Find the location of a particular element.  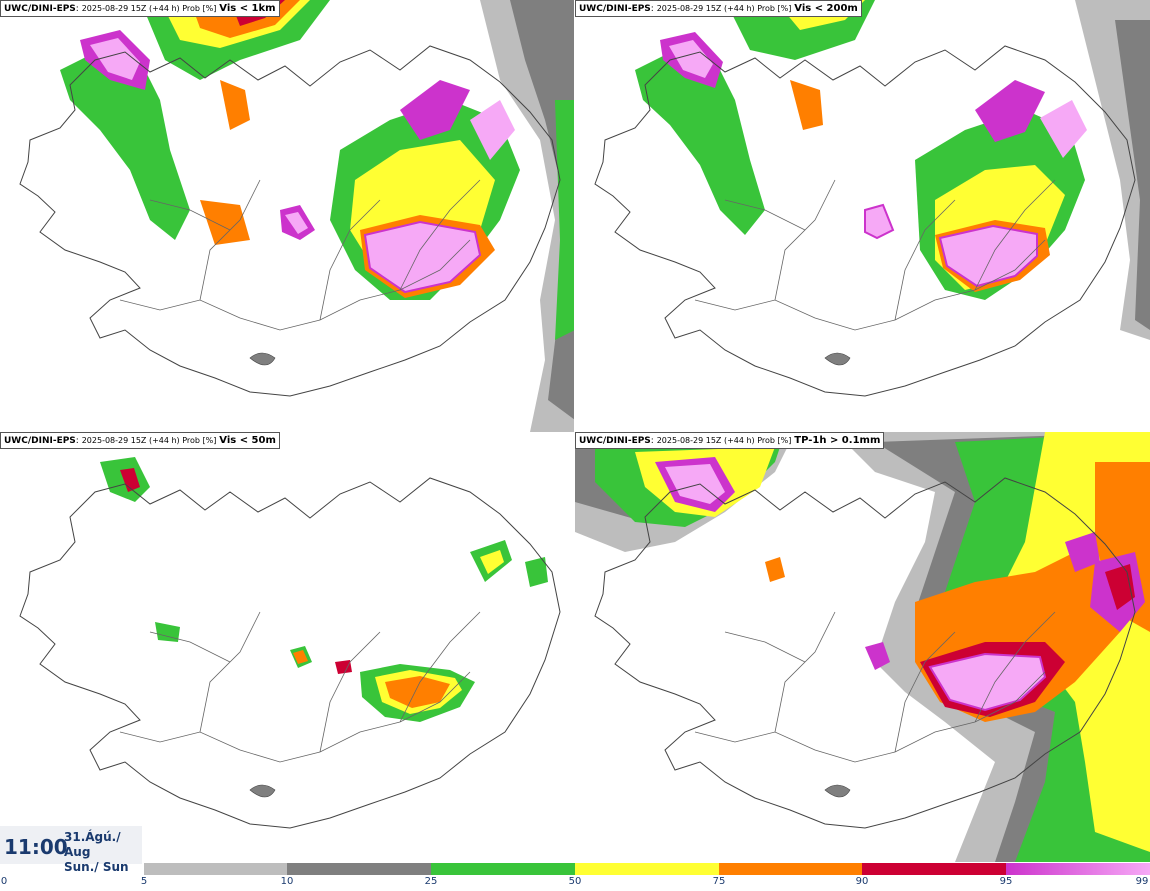

legend-tick: 90 is located at coordinates (862, 881).